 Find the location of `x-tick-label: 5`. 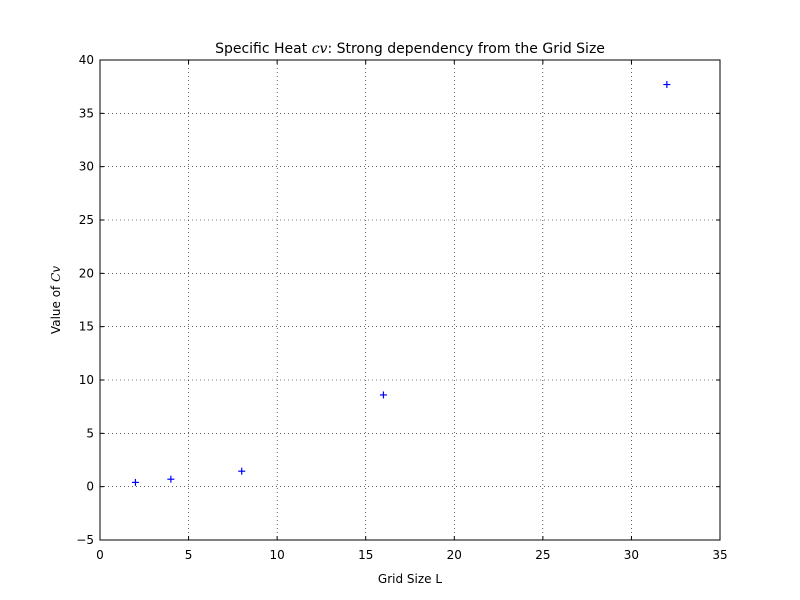

x-tick-label: 5 is located at coordinates (189, 555).